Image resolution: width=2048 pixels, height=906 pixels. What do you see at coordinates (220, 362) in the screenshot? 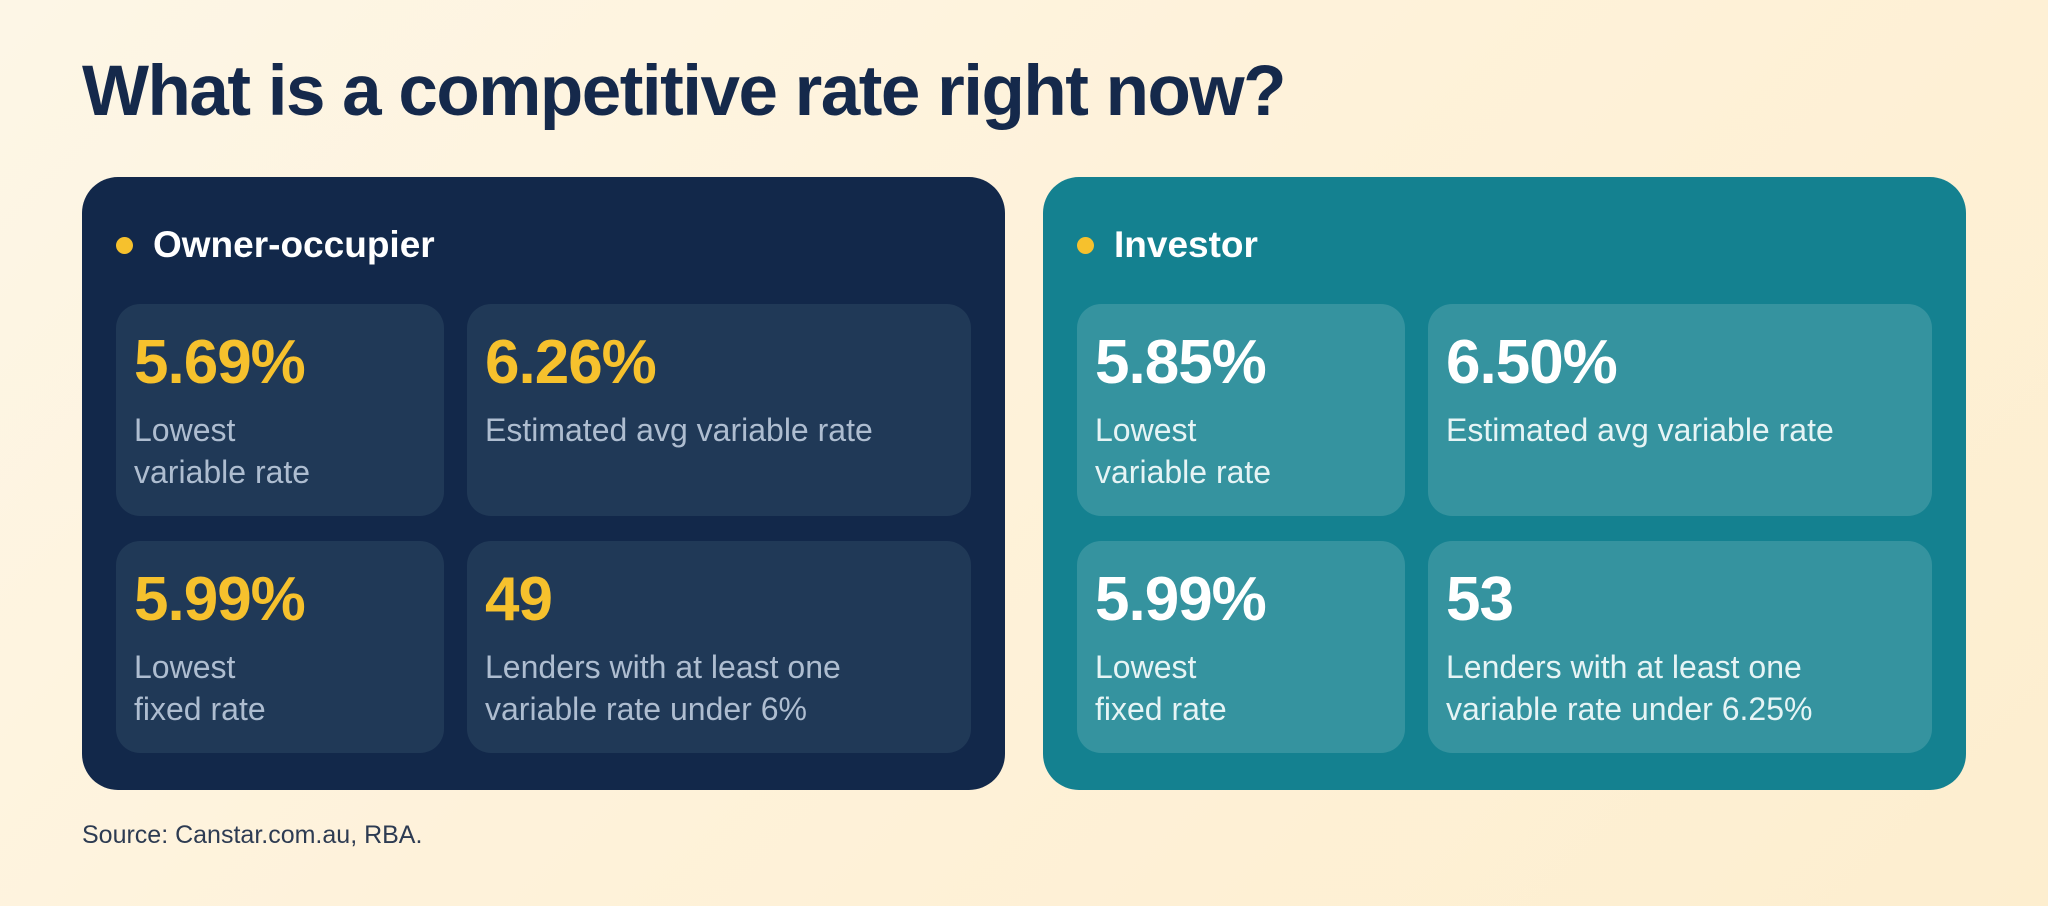
I see `stat-value: 5.69%` at bounding box center [220, 362].